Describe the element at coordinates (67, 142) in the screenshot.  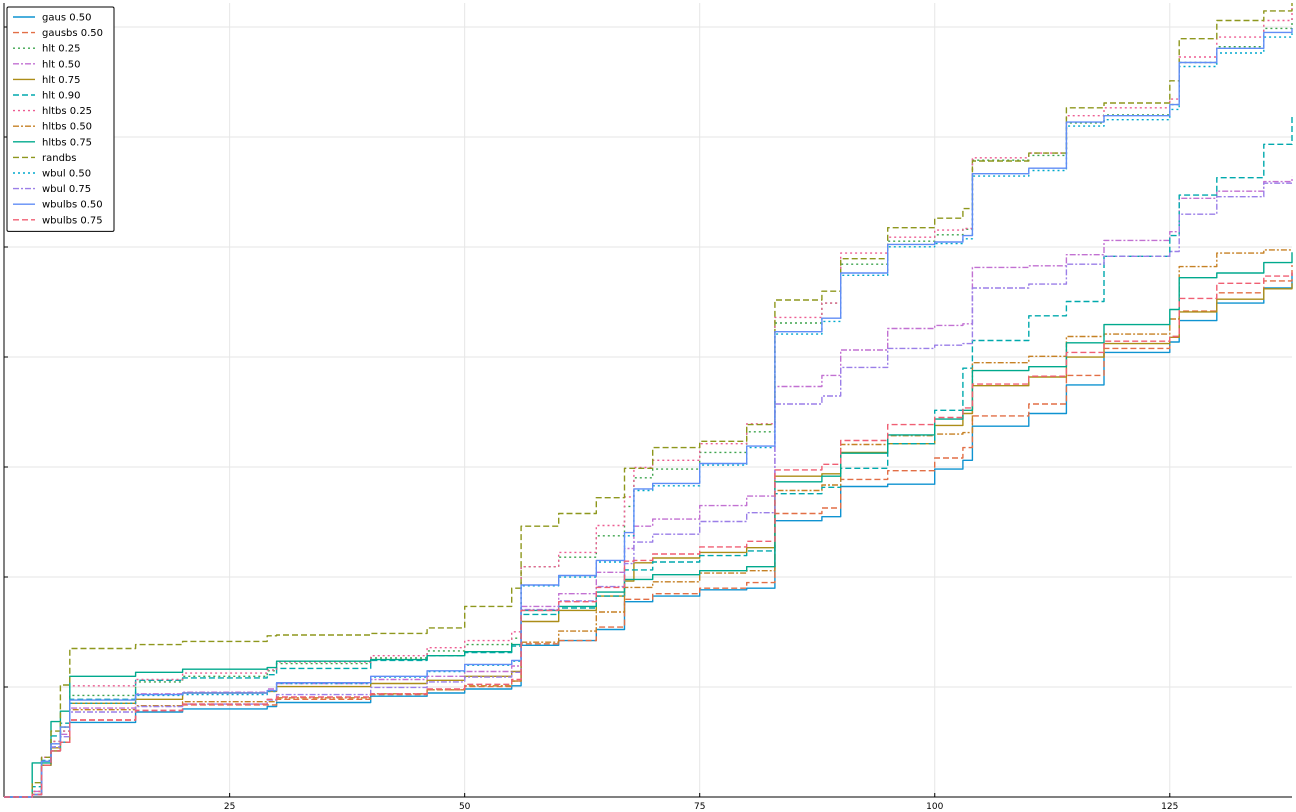
I see `legend-label: hltbs 0.75` at that location.